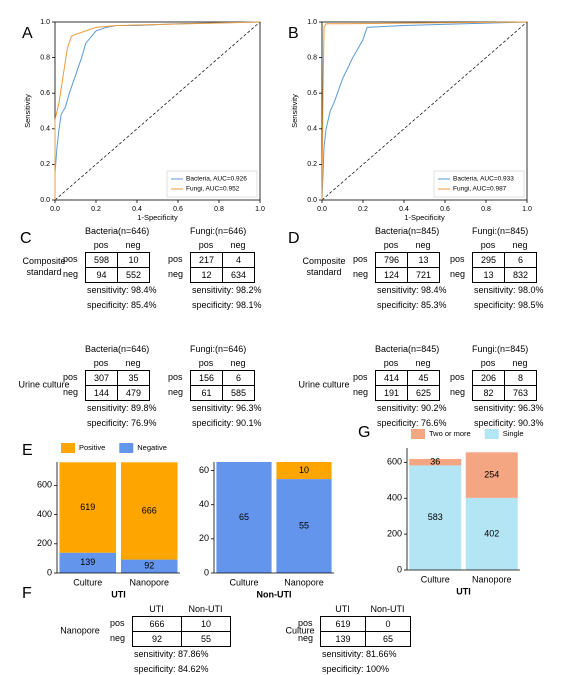 The height and width of the screenshot is (675, 575). I want to click on table-cell: 94, so click(101, 275).